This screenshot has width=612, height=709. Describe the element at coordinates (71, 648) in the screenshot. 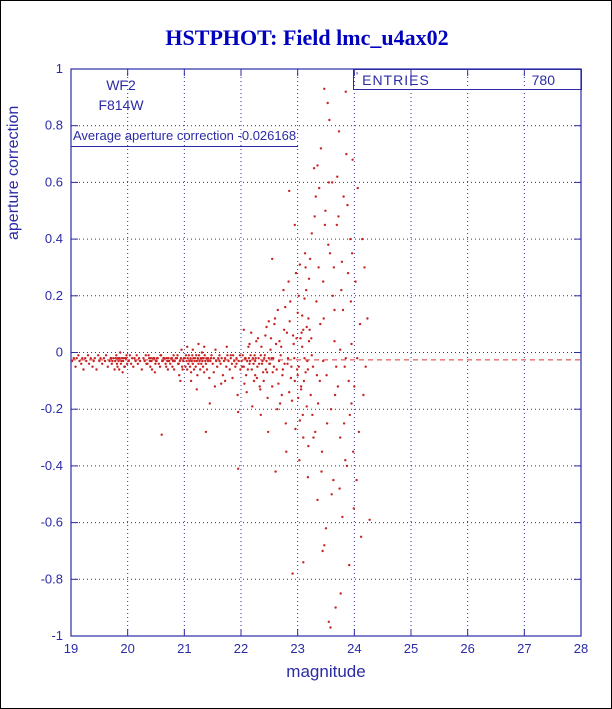

I see `svg-text: 19` at that location.